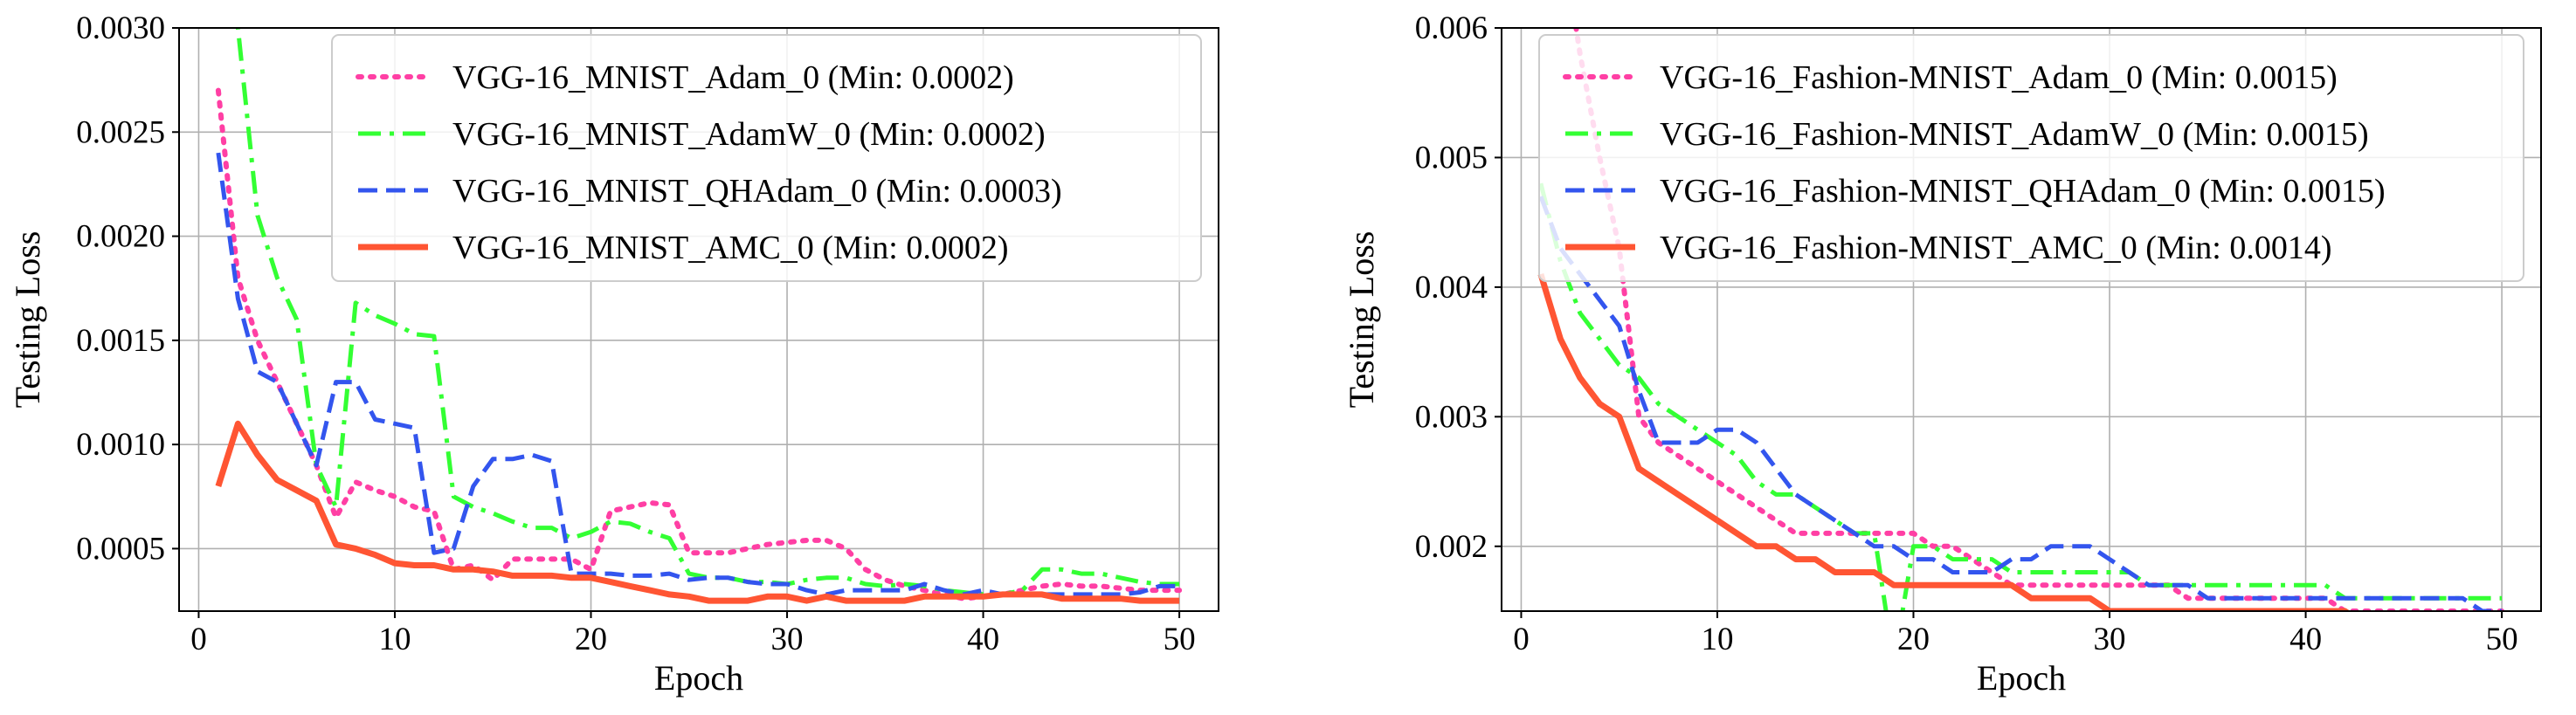 This screenshot has width=2576, height=715. Describe the element at coordinates (693, 634) in the screenshot. I see `x-ticks-mnist: 0 10 20 30 40 50` at that location.